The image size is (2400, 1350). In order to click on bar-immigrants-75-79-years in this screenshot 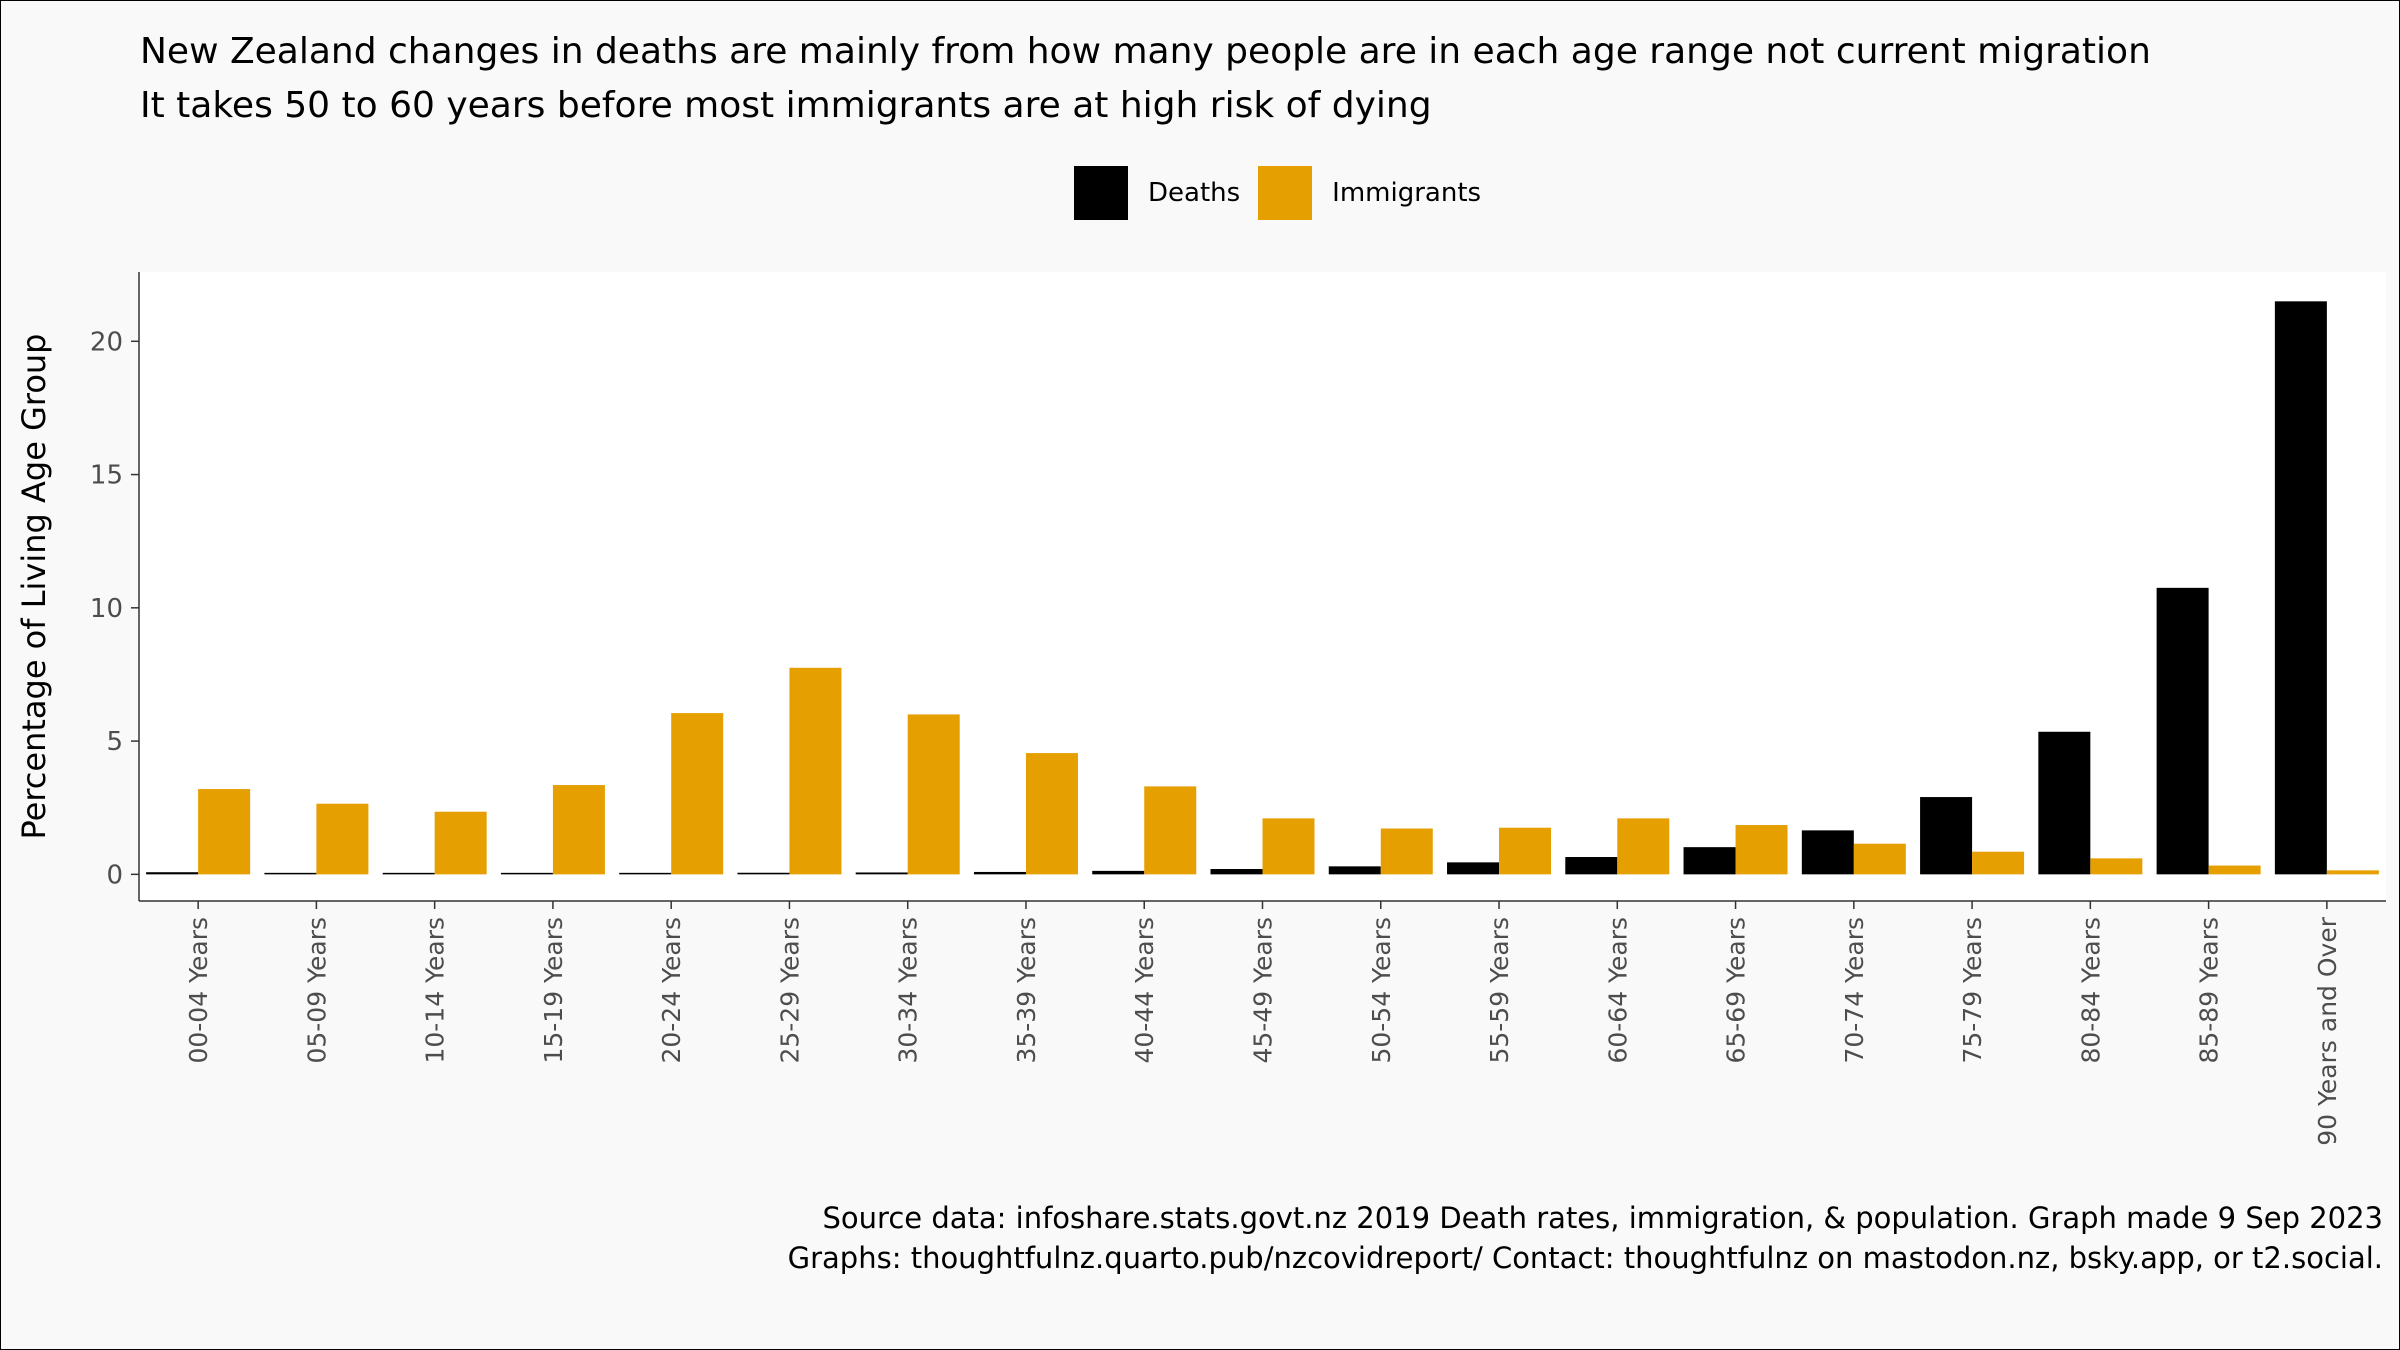, I will do `click(1998, 863)`.